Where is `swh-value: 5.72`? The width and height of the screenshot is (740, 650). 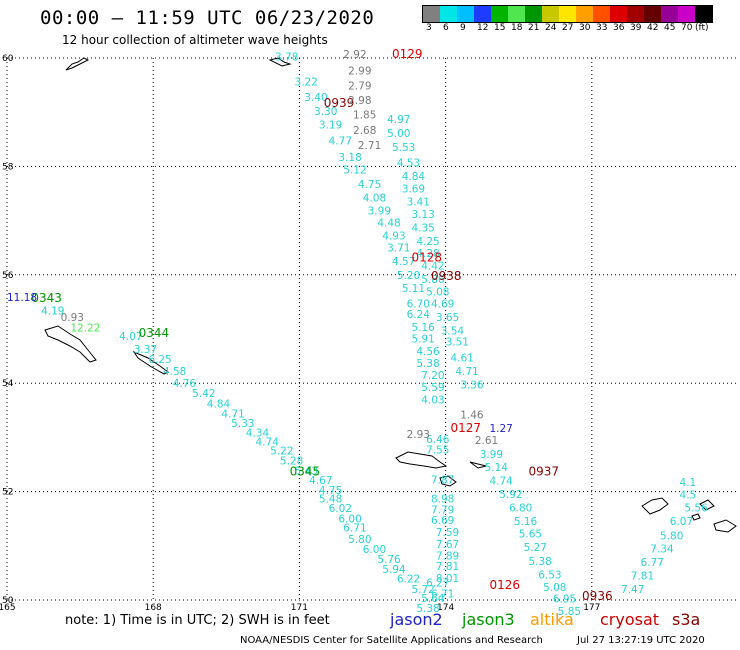
swh-value: 5.72 is located at coordinates (422, 590).